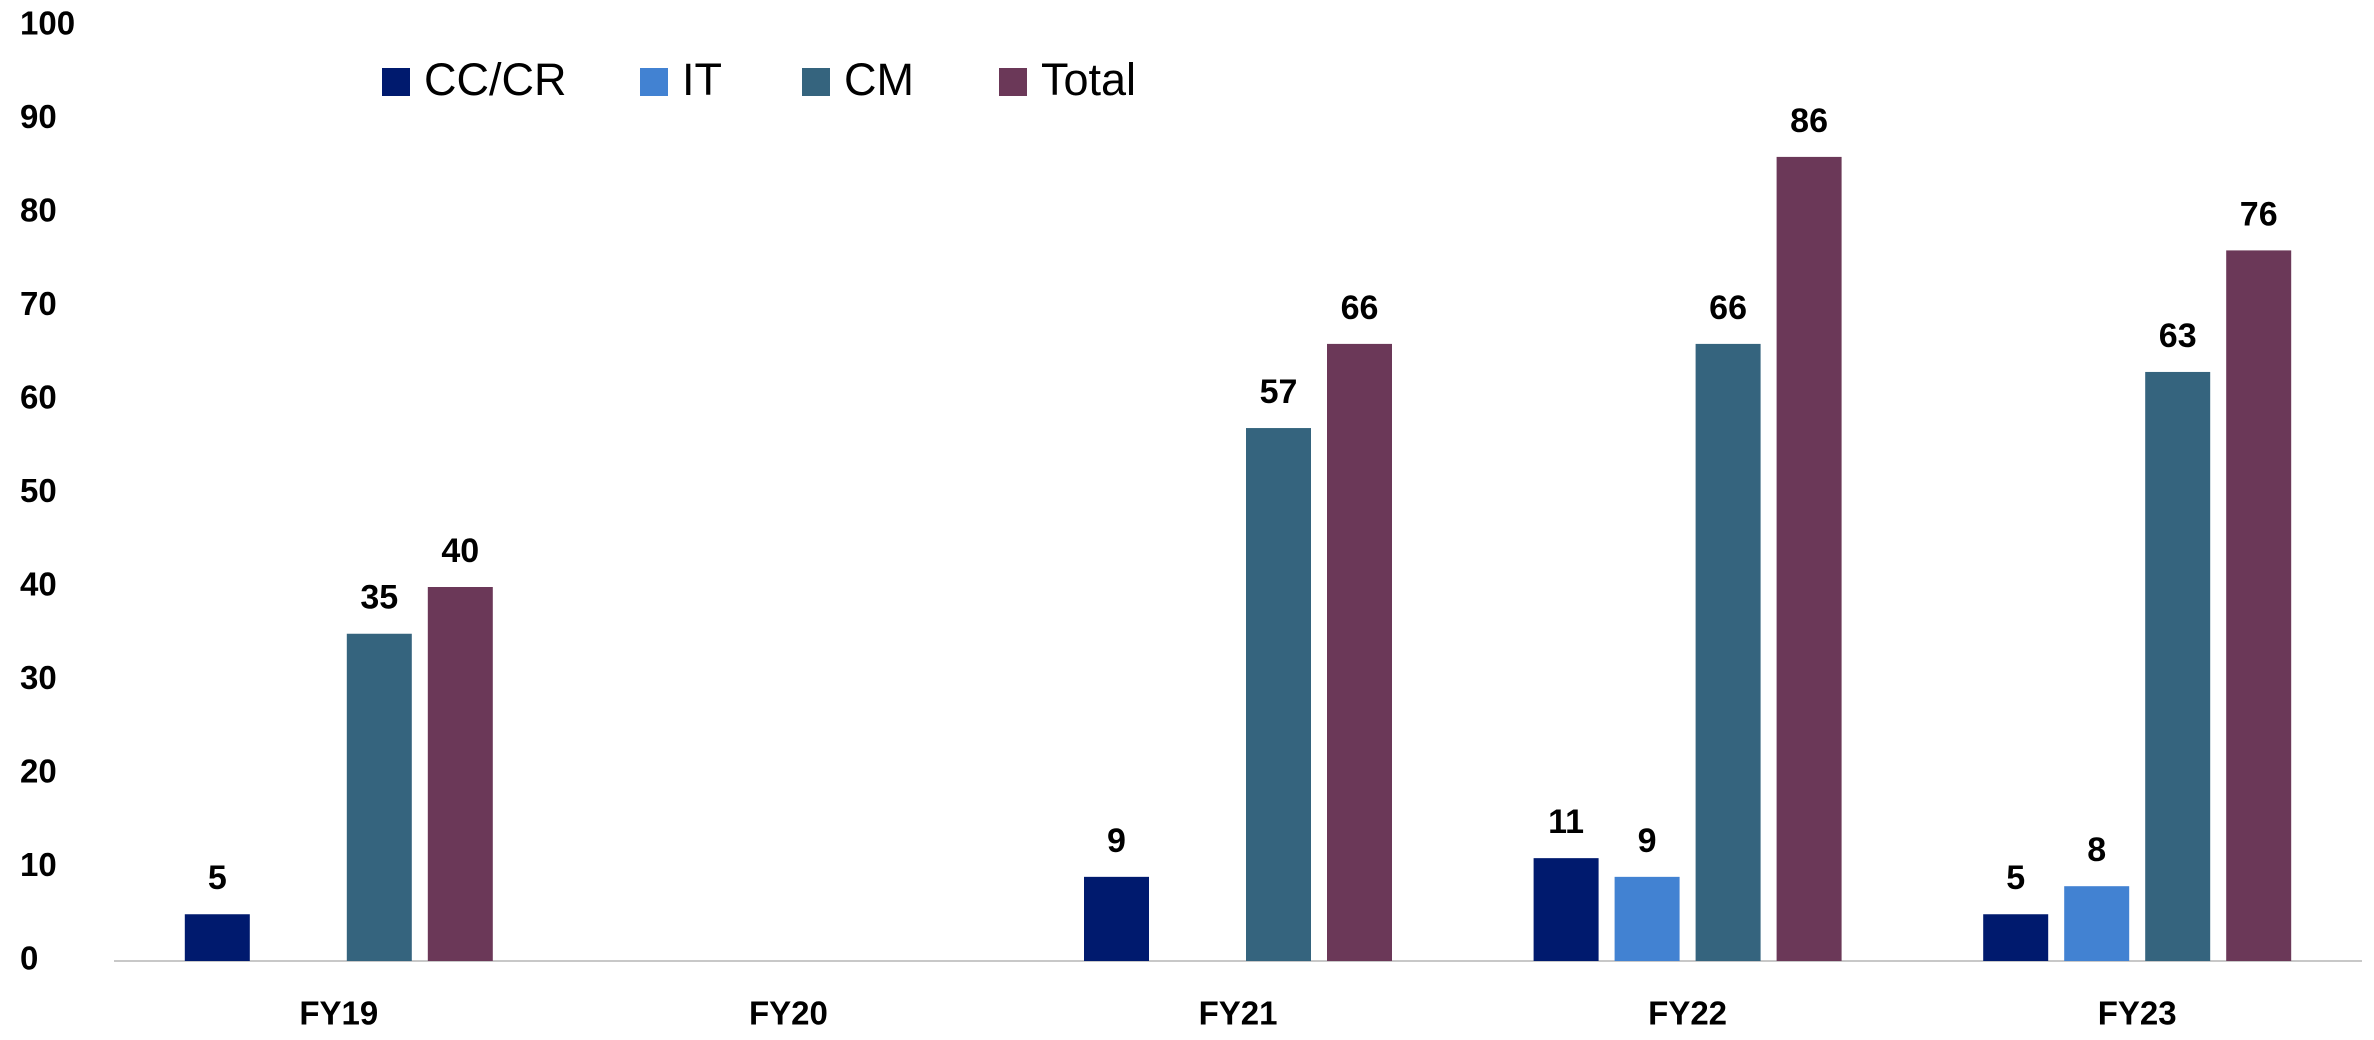 The image size is (2374, 1040). Describe the element at coordinates (495, 79) in the screenshot. I see `legend-label: CC/CR` at that location.